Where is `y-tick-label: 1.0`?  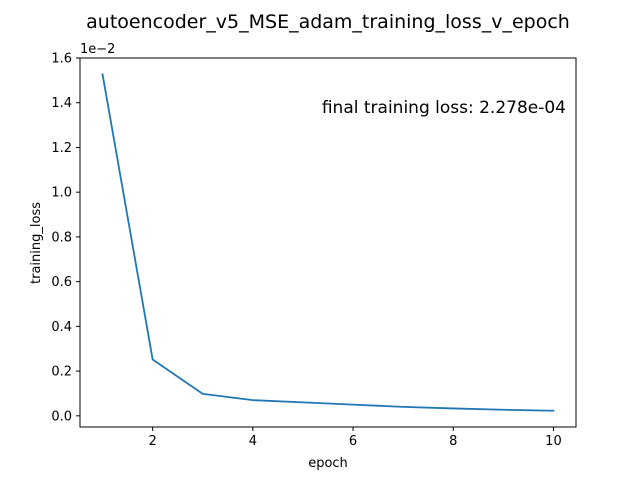 y-tick-label: 1.0 is located at coordinates (61, 193).